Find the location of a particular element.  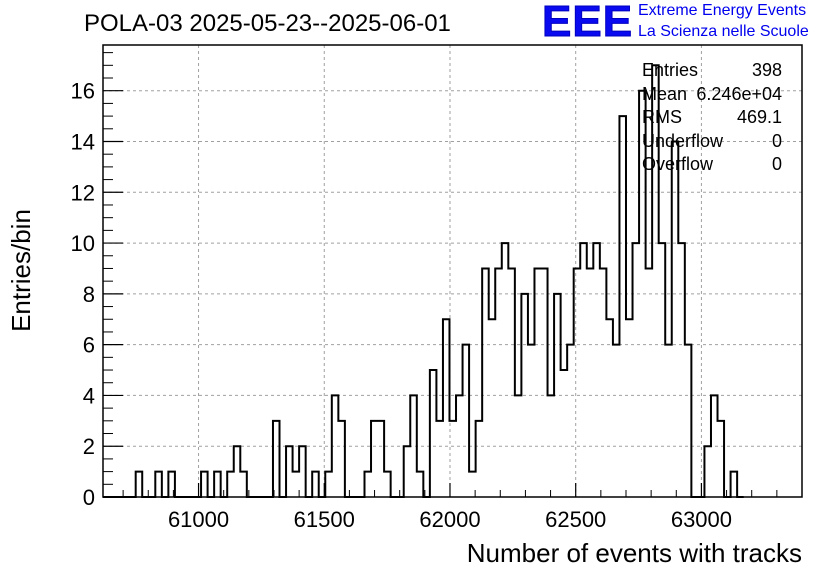

y-tick-label: 0 is located at coordinates (89, 497).